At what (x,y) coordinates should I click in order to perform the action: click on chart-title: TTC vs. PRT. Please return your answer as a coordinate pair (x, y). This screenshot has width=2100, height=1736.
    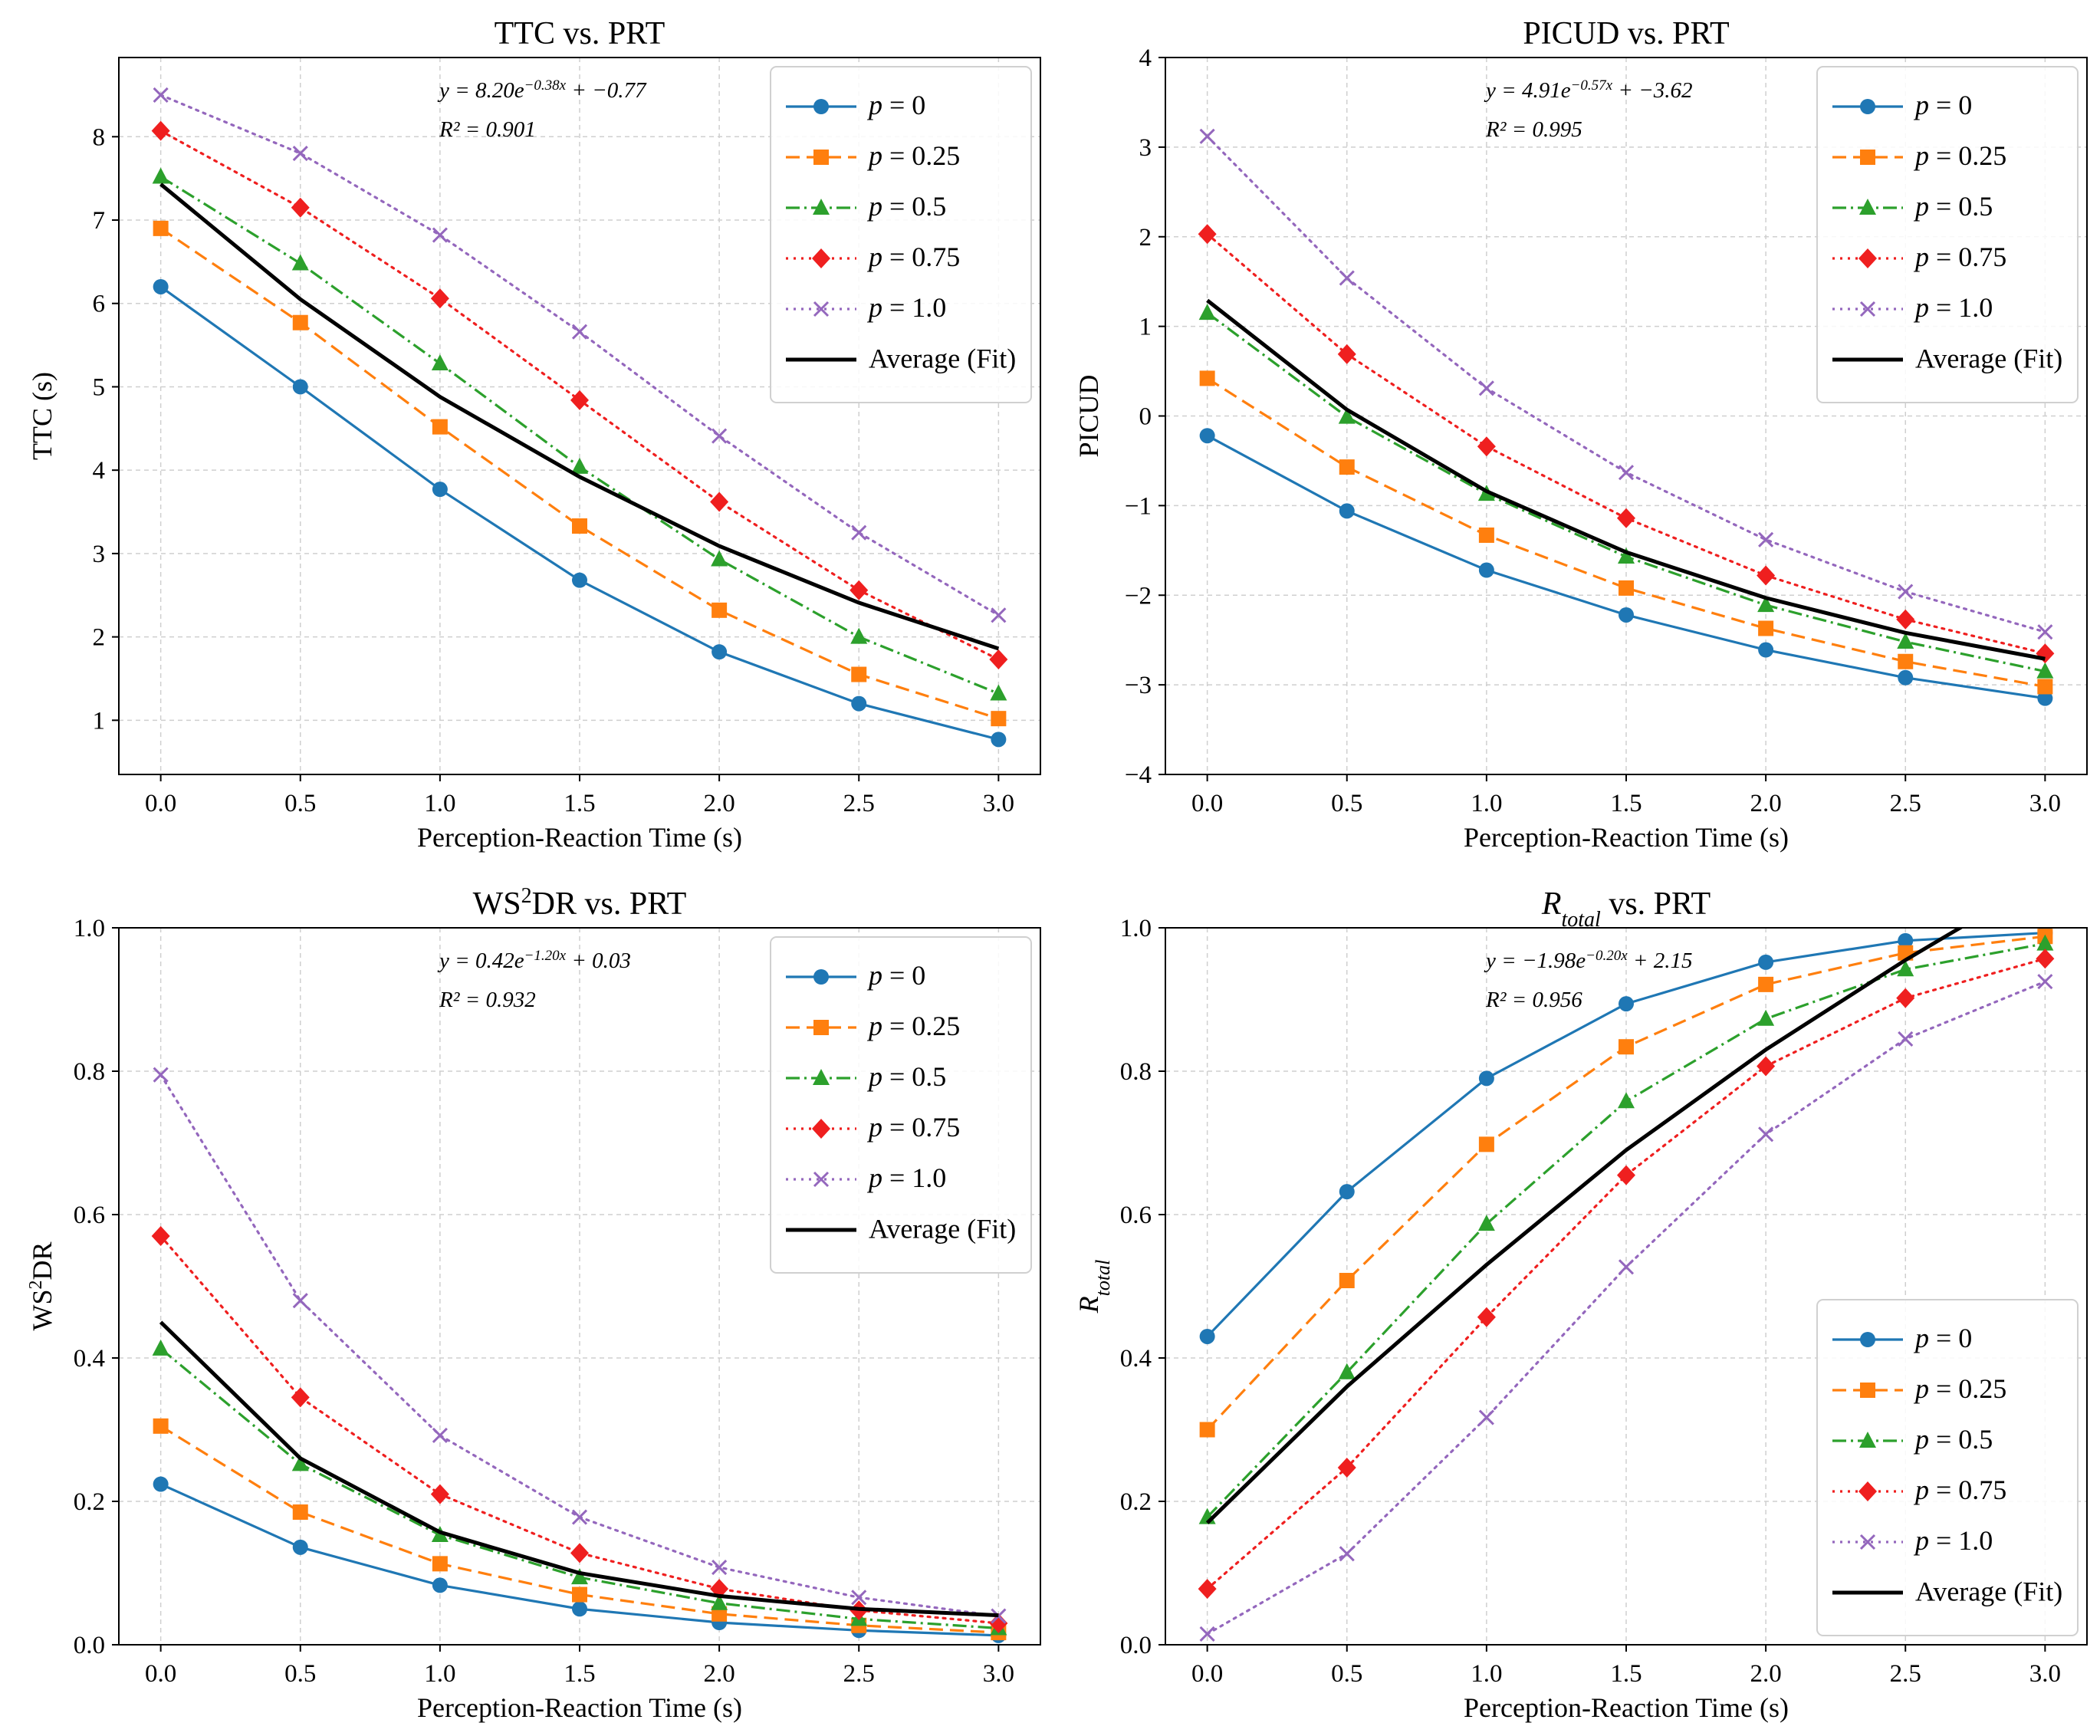
    Looking at the image, I should click on (580, 33).